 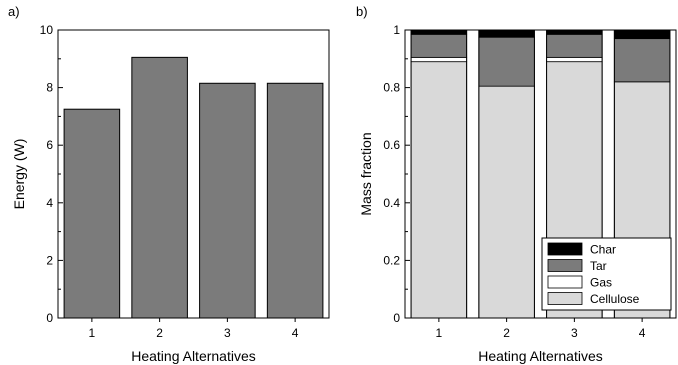 What do you see at coordinates (14, 11) in the screenshot?
I see `panel-label-a: a)` at bounding box center [14, 11].